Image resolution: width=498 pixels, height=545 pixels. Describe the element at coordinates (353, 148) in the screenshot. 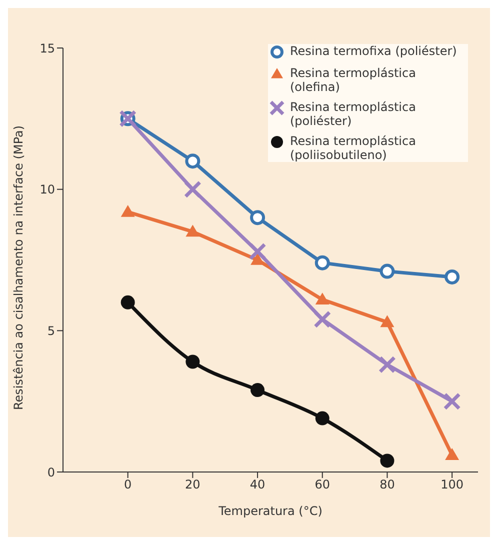

I see `legend-label: Resina termoplástica (poliisobutileno)` at that location.